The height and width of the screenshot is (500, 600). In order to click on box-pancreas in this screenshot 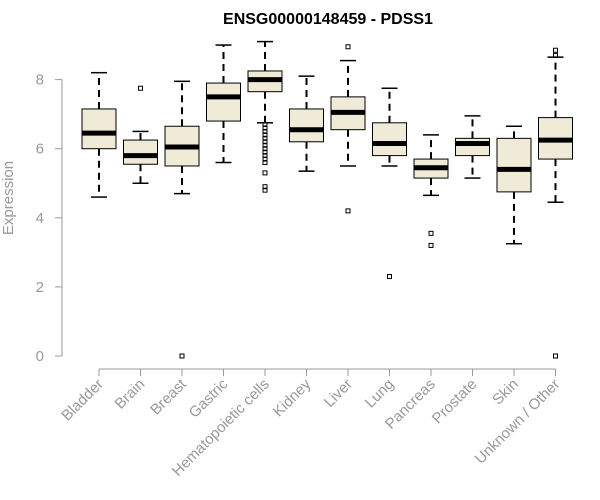, I will do `click(431, 191)`.